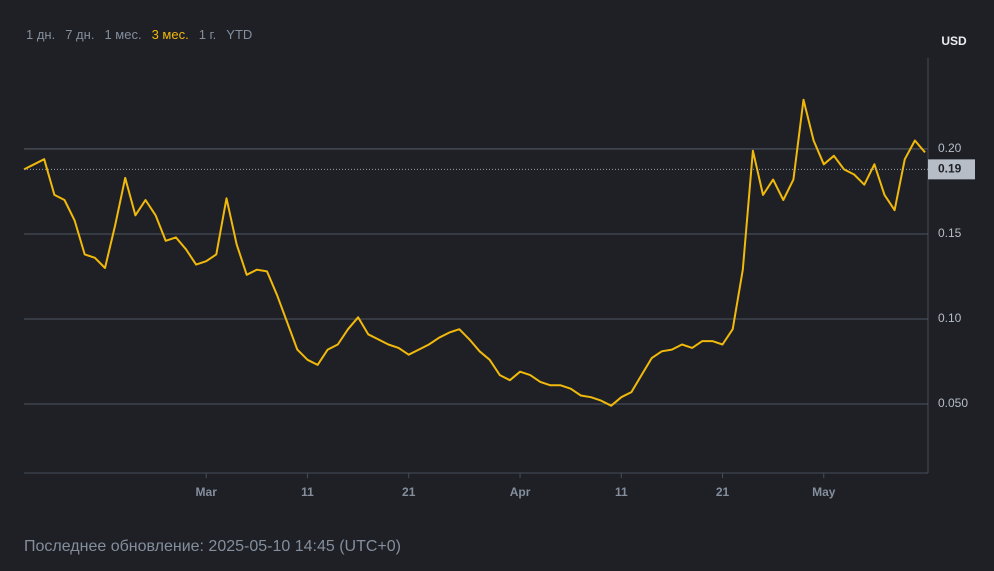  What do you see at coordinates (207, 34) in the screenshot?
I see `range-button: 1 г.` at bounding box center [207, 34].